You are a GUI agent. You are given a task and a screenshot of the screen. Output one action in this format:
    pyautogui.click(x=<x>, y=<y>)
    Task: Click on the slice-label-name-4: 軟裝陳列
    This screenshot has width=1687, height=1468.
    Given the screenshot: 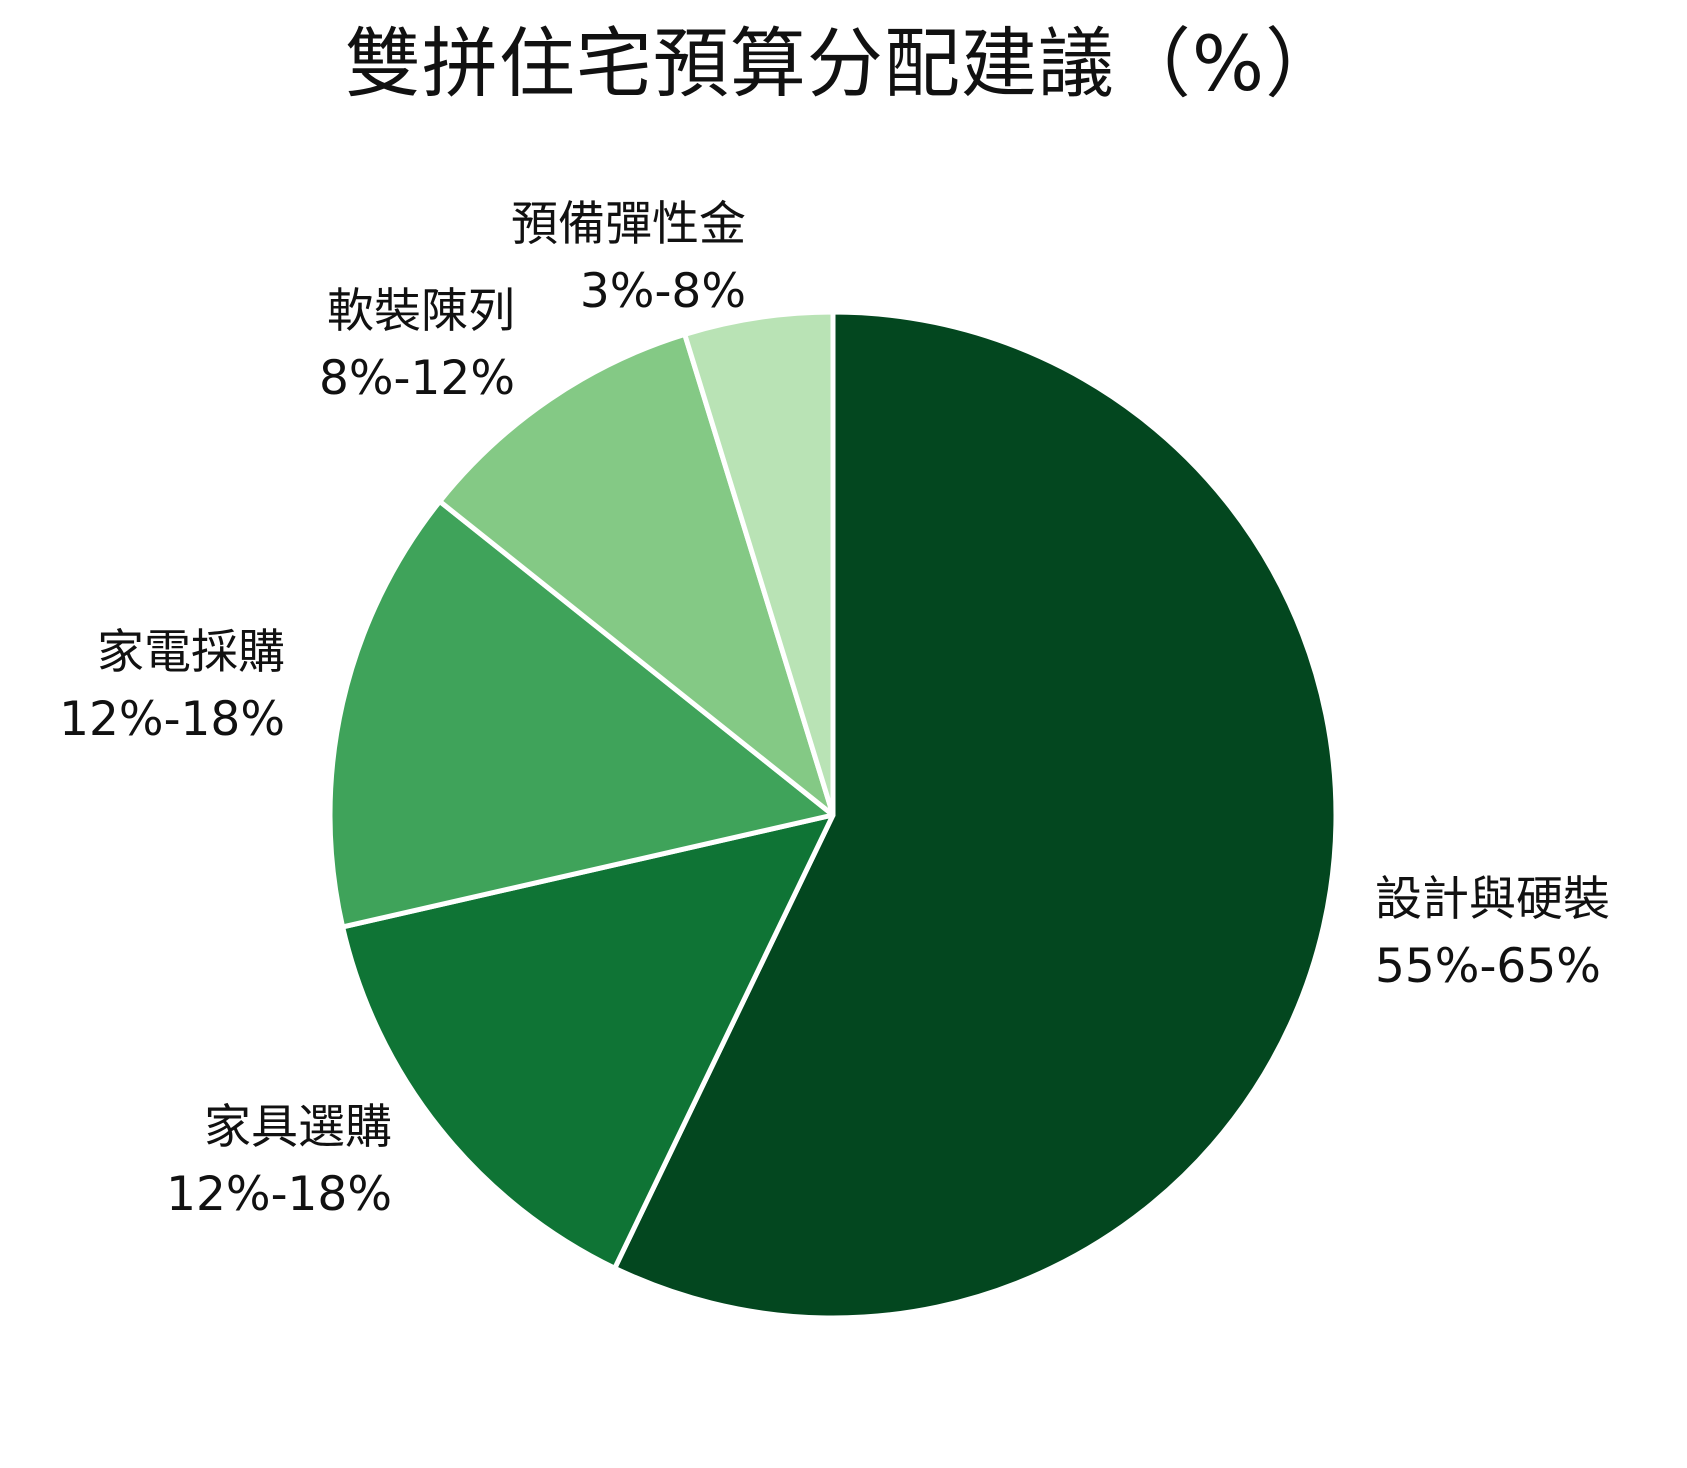 What is the action you would take?
    pyautogui.click(x=421, y=311)
    